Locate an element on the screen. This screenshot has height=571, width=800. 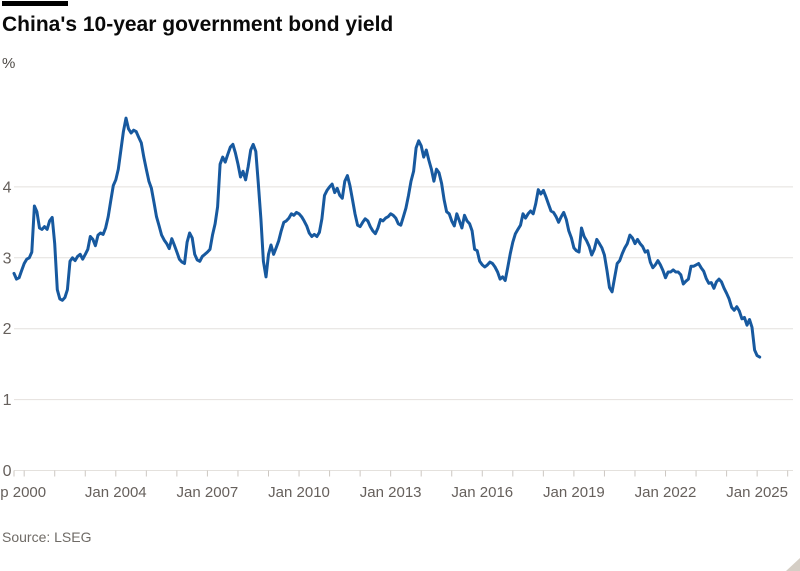
x-tick-label: Jan 2007 is located at coordinates (208, 492).